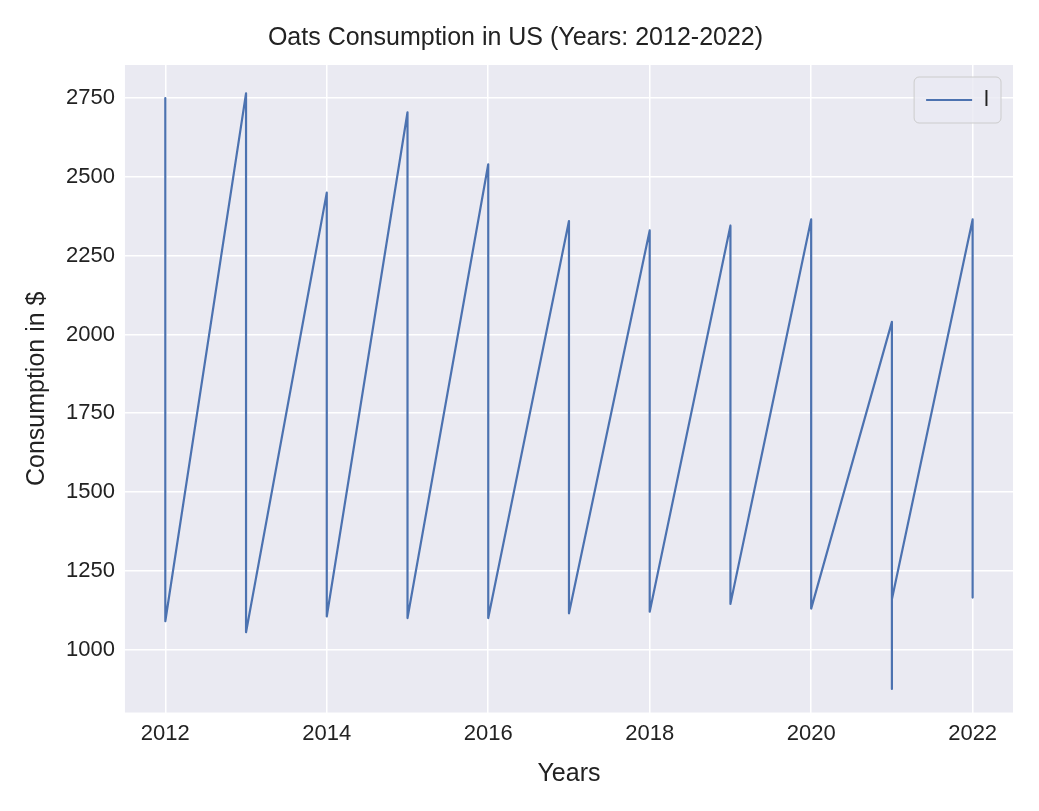 The width and height of the screenshot is (1039, 811). I want to click on x-axis-title: Years, so click(569, 771).